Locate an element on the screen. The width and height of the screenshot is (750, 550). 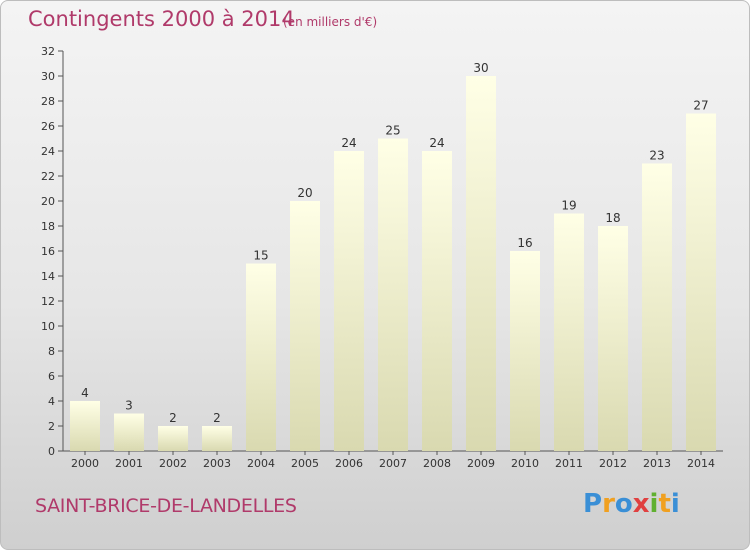
x-tick-label: 2013 is located at coordinates (657, 463).